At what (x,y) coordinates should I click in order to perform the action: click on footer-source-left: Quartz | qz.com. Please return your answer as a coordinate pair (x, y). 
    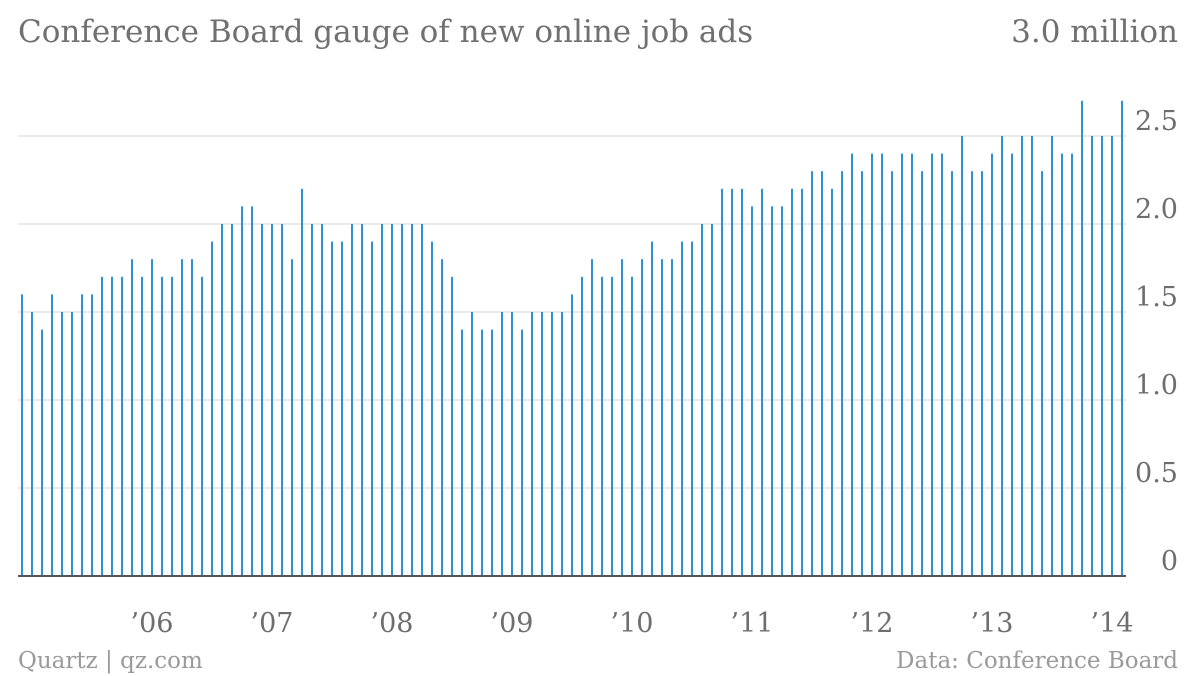
    Looking at the image, I should click on (110, 661).